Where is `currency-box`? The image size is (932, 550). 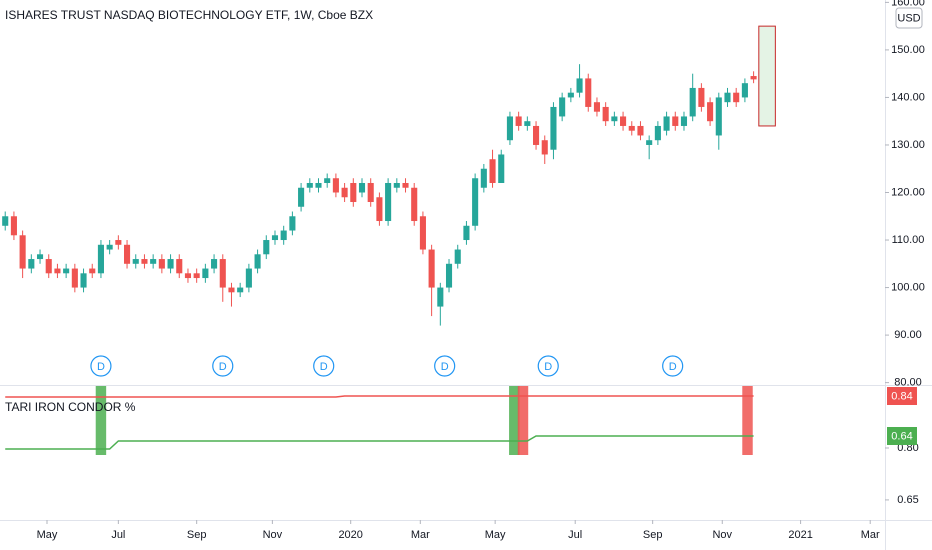
currency-box is located at coordinates (909, 18).